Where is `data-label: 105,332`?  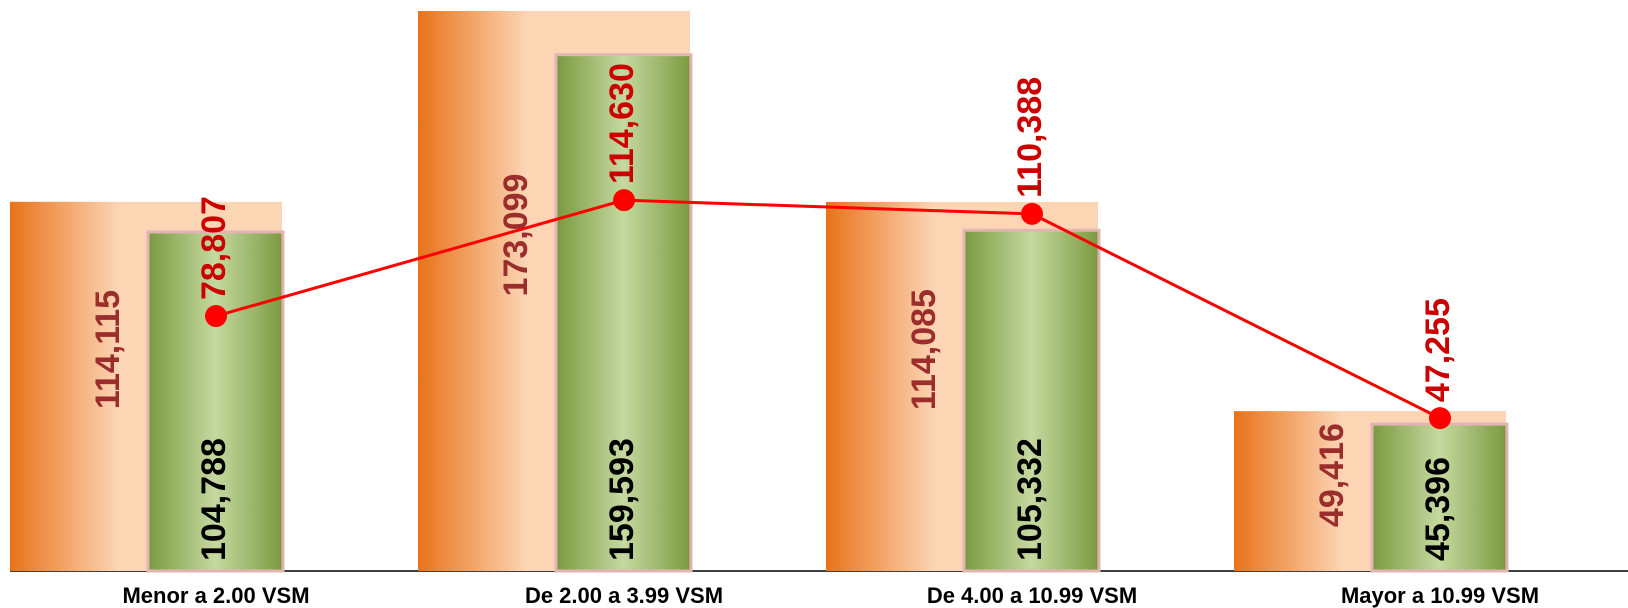
data-label: 105,332 is located at coordinates (1030, 499).